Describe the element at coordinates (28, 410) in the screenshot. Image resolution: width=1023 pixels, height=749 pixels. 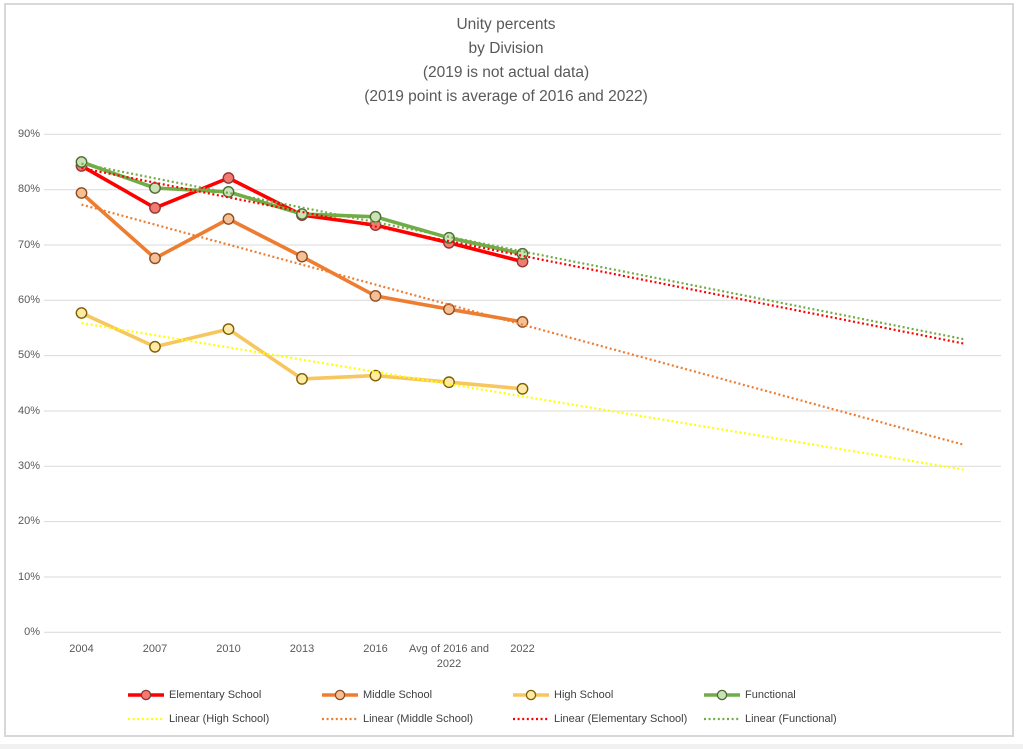
I see `y-axis-tick-label: 40%` at that location.